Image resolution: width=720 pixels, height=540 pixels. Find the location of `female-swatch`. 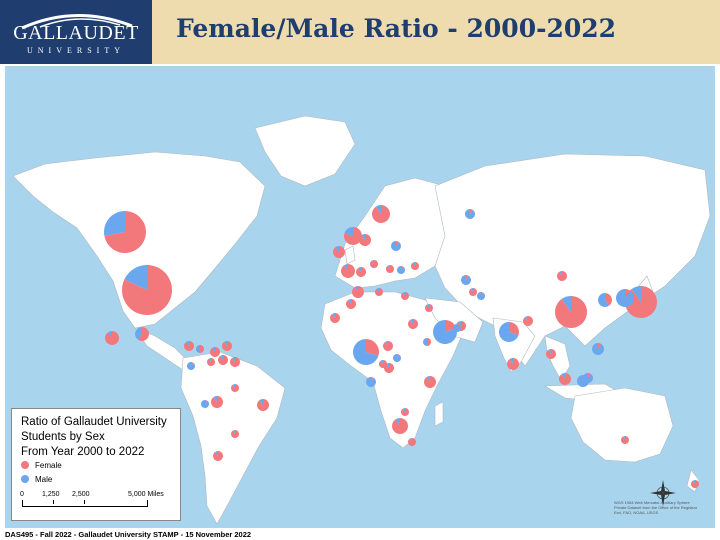

female-swatch is located at coordinates (25, 465).